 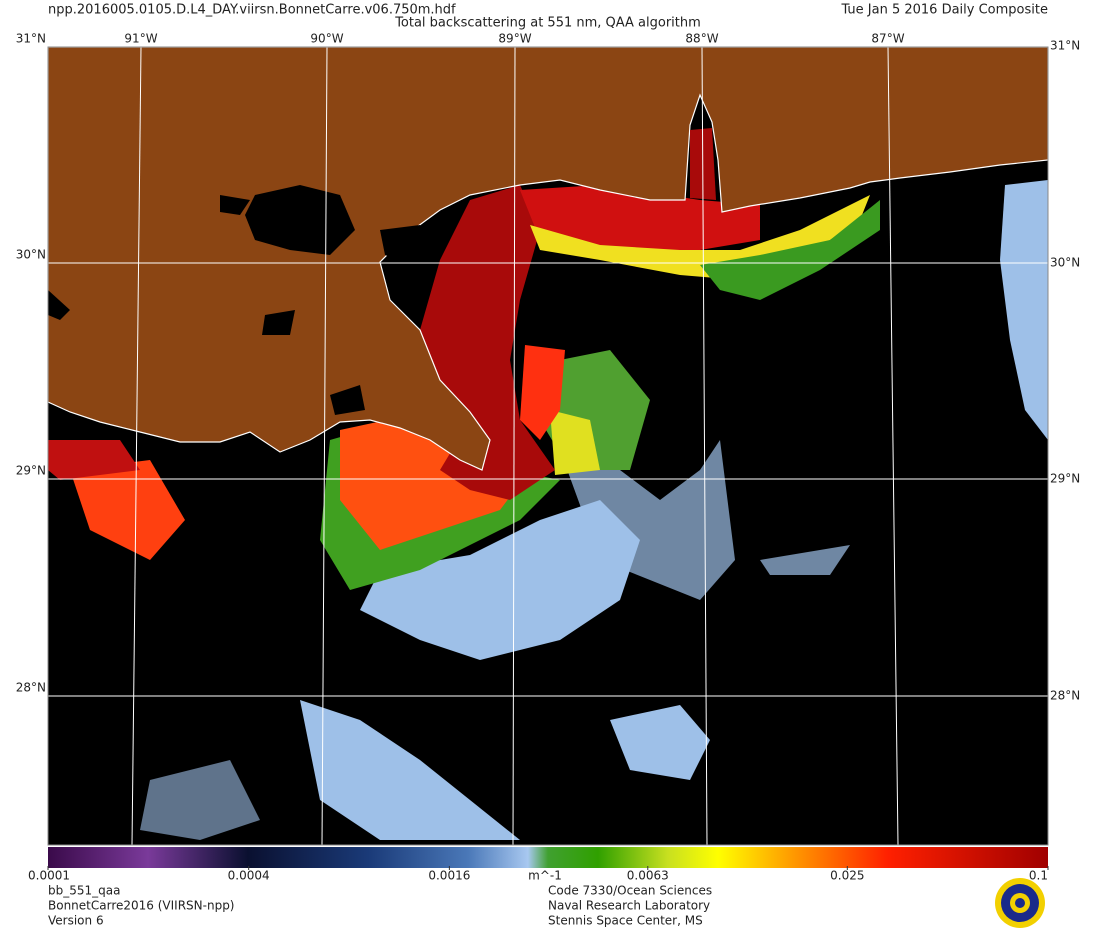 What do you see at coordinates (140, 39) in the screenshot?
I see `longitude-label: 91°W` at bounding box center [140, 39].